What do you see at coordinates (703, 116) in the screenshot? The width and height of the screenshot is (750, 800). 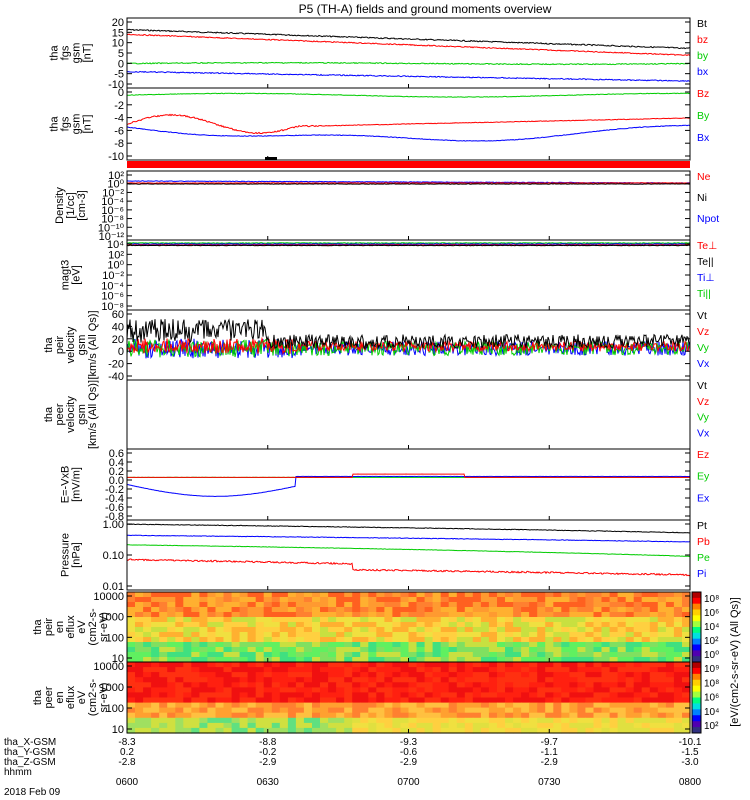 I see `legend-by: By` at bounding box center [703, 116].